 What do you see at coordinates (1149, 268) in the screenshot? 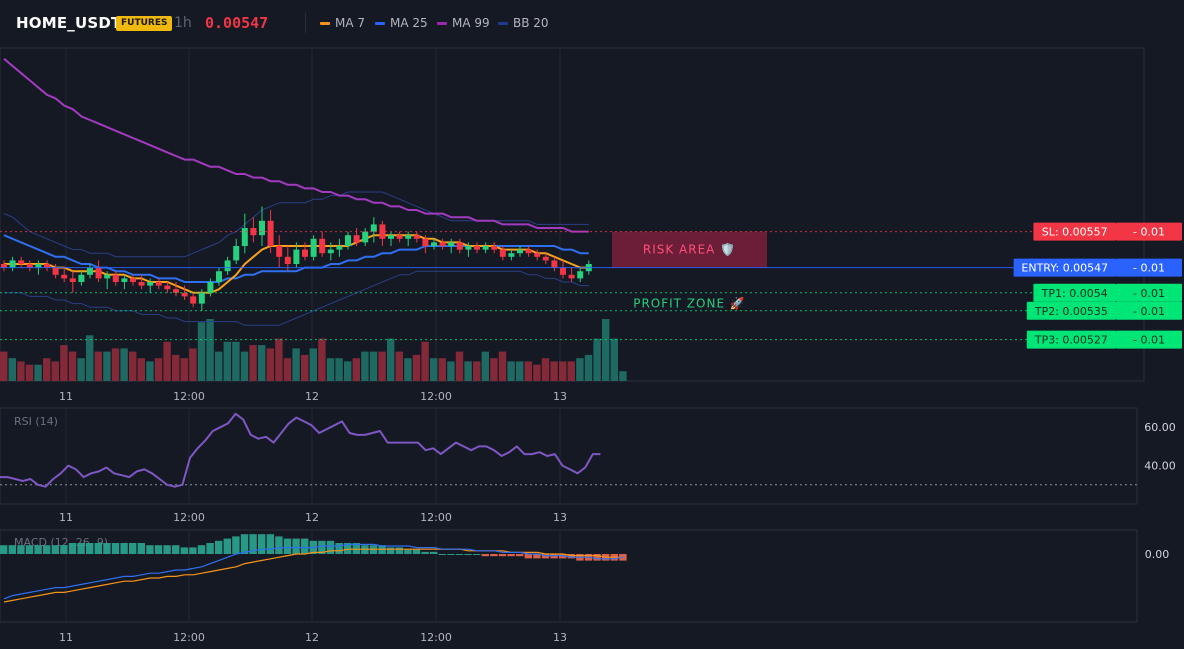
I see `level-suffix-text: - 0.01` at bounding box center [1149, 268].